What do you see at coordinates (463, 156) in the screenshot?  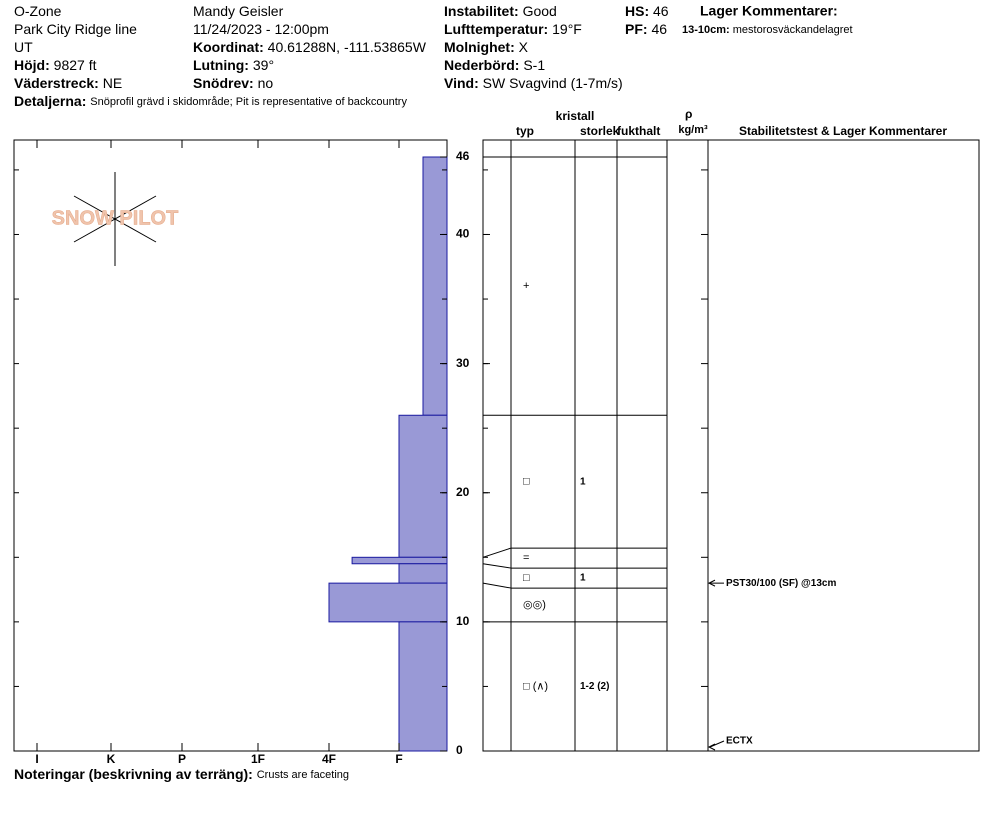 I see `y-tick-label: 46` at bounding box center [463, 156].